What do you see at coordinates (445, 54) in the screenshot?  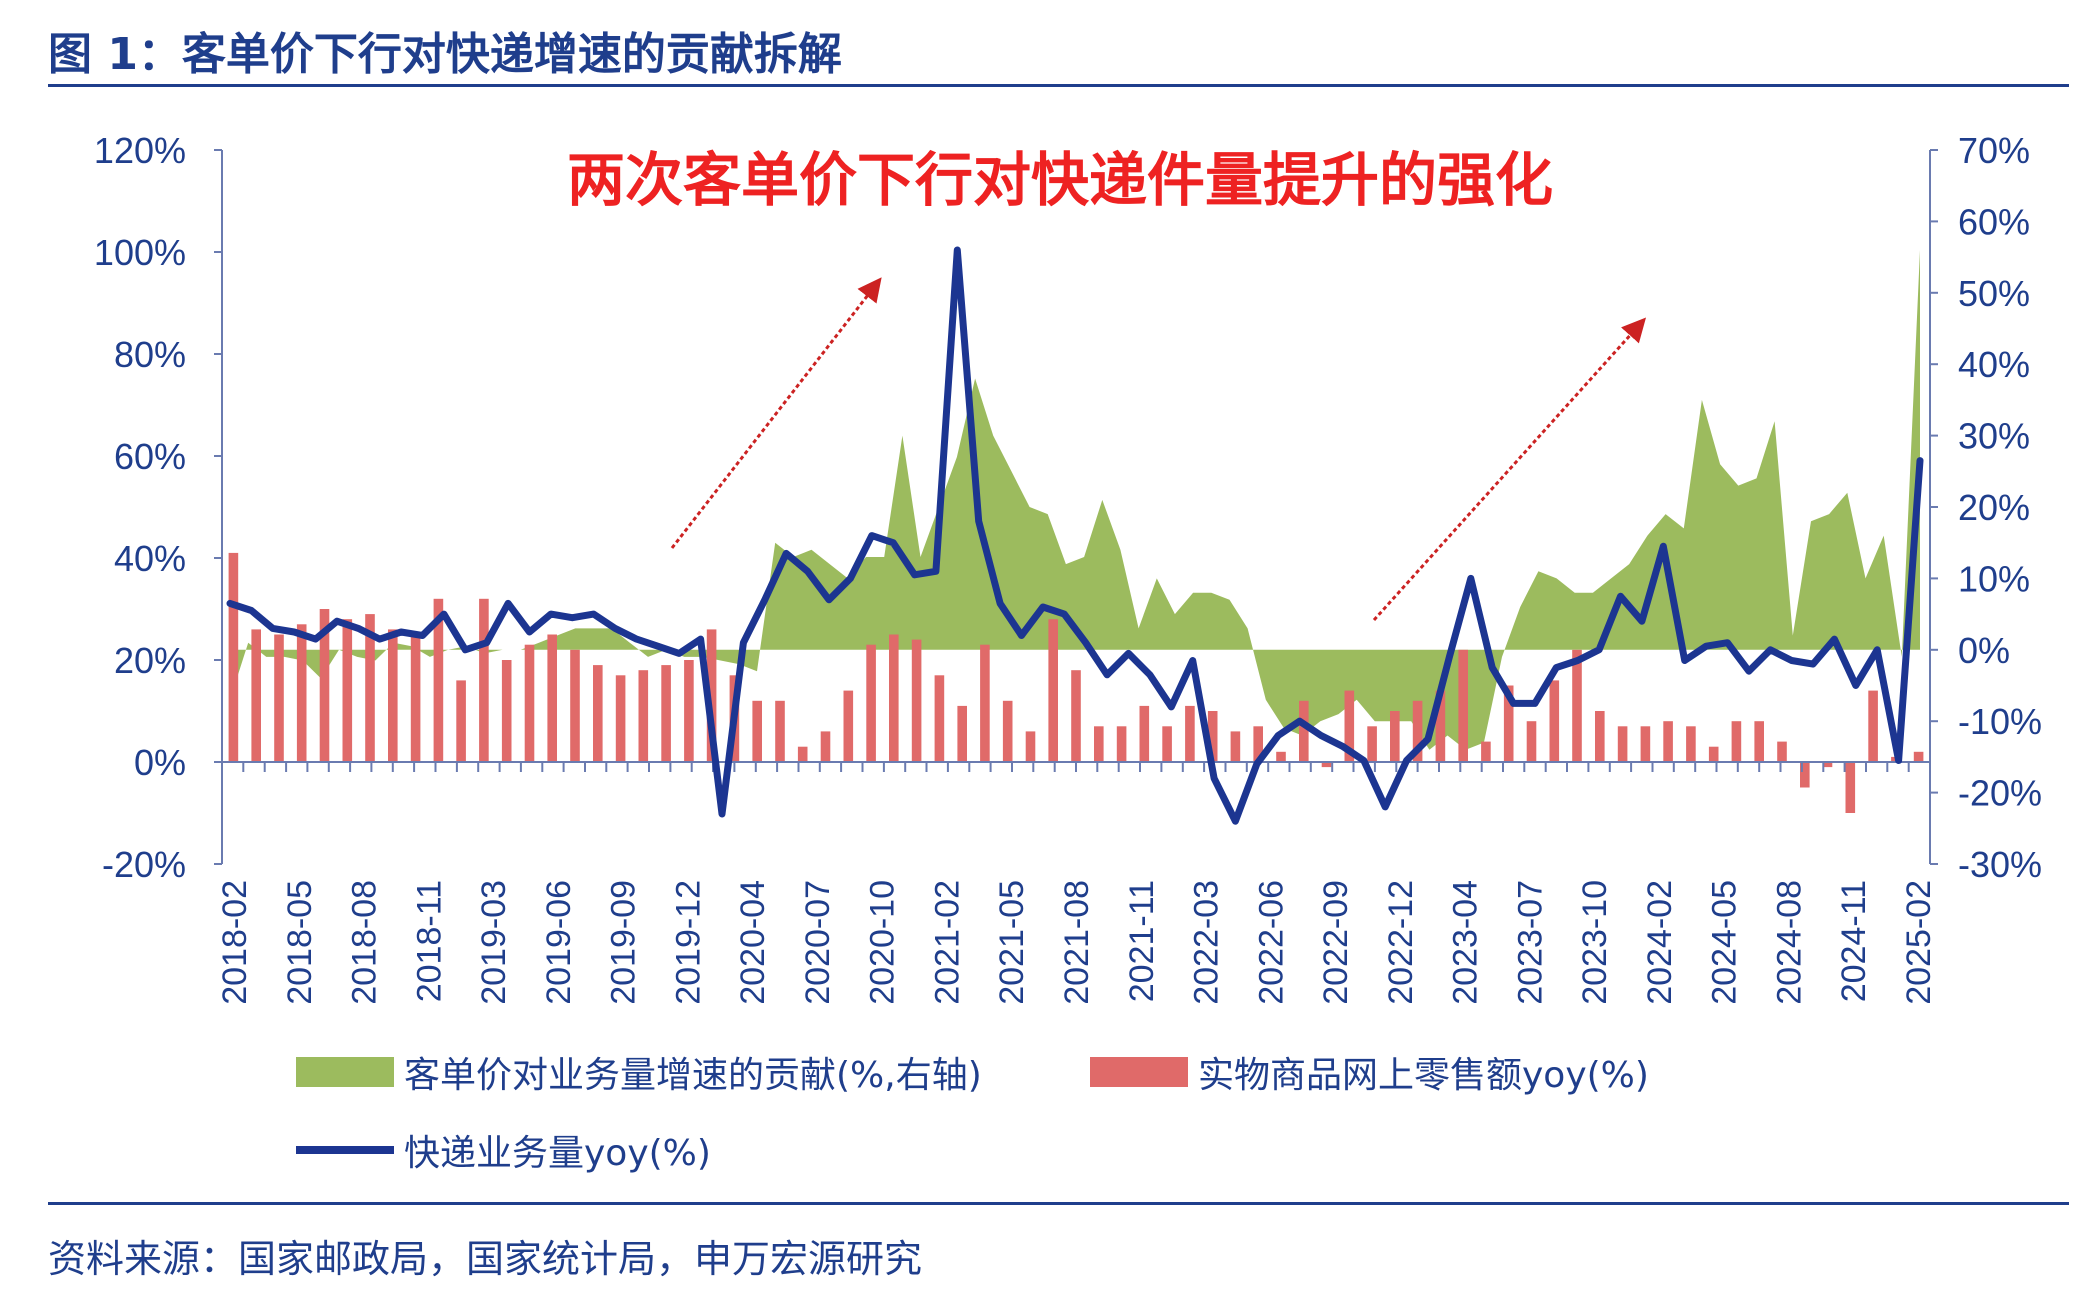 I see `figure-title: 图 1：客单价下行对快递增速的贡献拆解` at bounding box center [445, 54].